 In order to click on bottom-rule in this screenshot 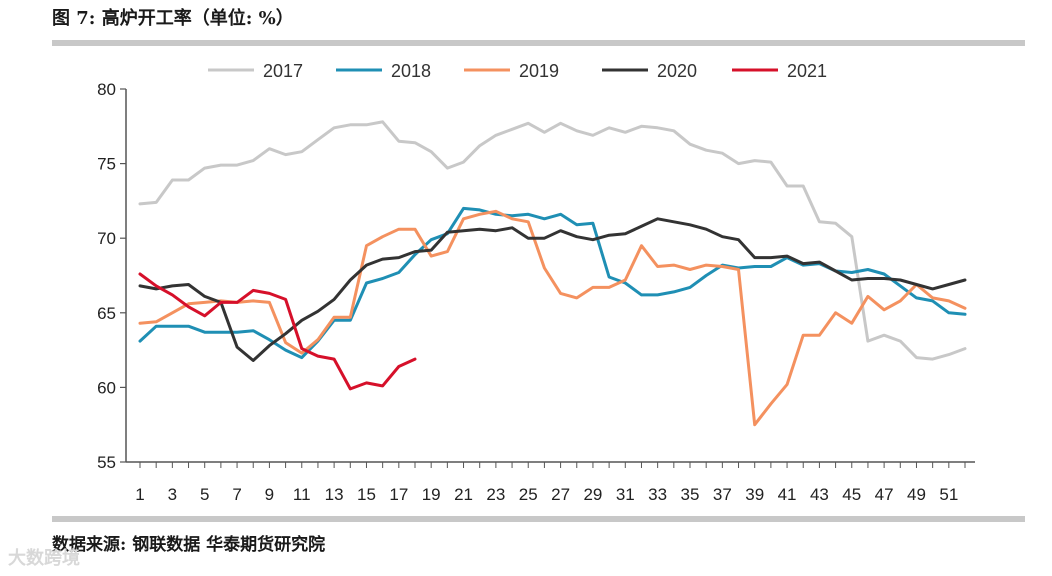, I will do `click(538, 519)`.